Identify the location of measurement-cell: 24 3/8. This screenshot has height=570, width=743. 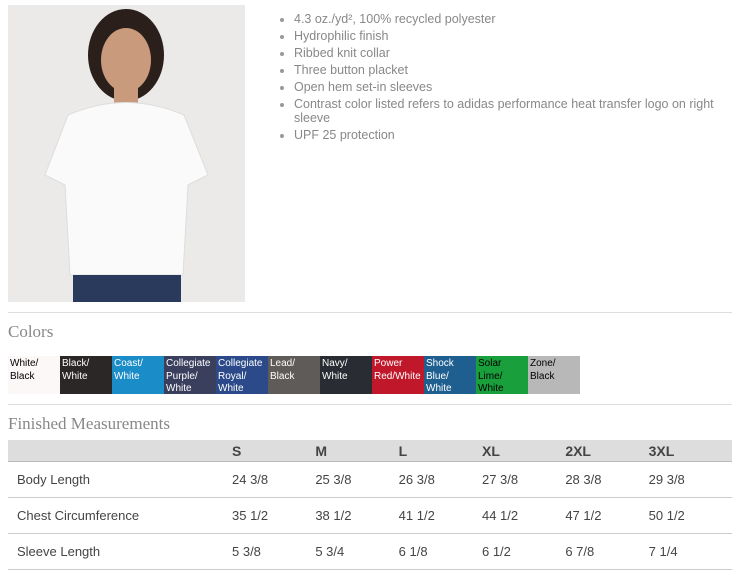
(274, 479).